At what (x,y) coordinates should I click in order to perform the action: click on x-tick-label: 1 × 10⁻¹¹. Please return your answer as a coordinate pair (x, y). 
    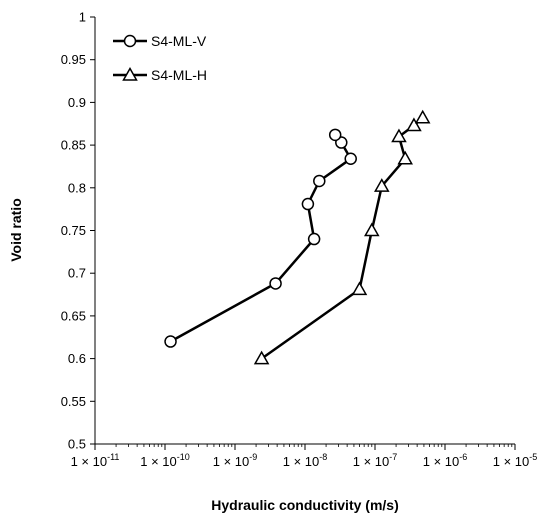
    Looking at the image, I should click on (95, 460).